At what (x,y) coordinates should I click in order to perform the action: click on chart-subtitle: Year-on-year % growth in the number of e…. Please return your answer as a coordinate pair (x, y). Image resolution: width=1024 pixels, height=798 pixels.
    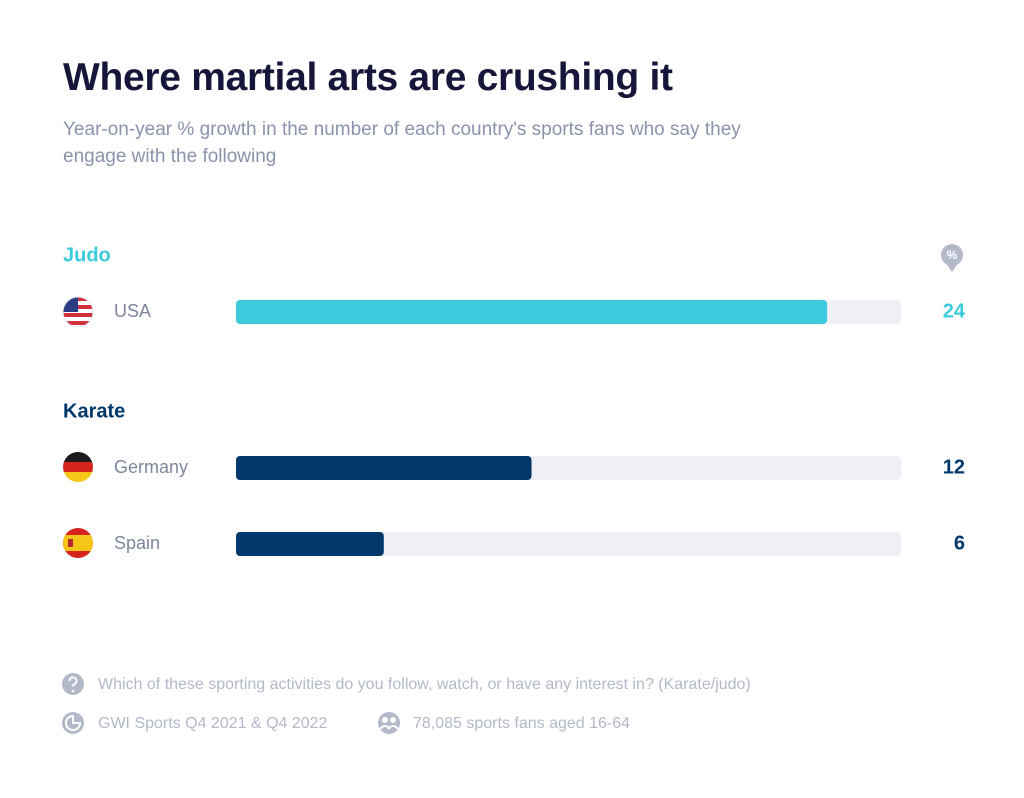
    Looking at the image, I should click on (402, 143).